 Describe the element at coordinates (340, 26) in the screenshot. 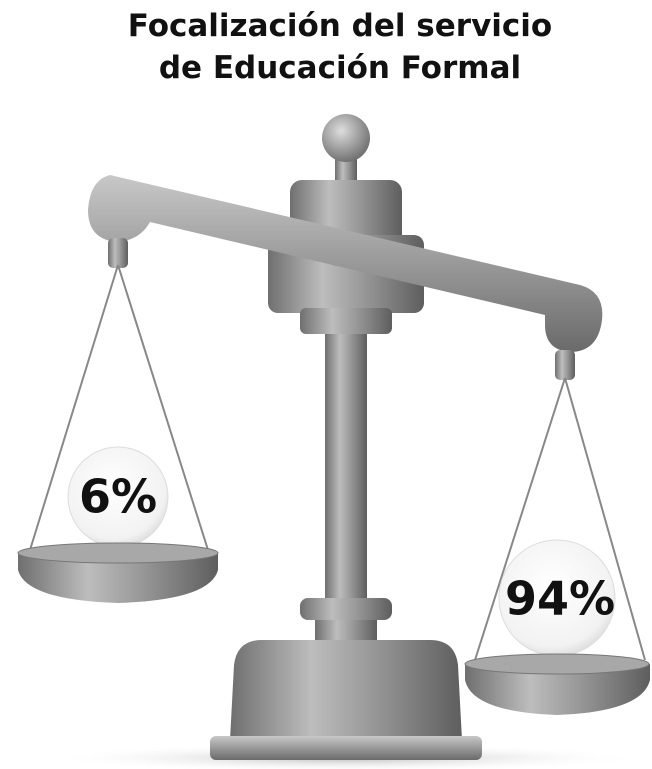

I see `title-line: Focalización del servicio` at that location.